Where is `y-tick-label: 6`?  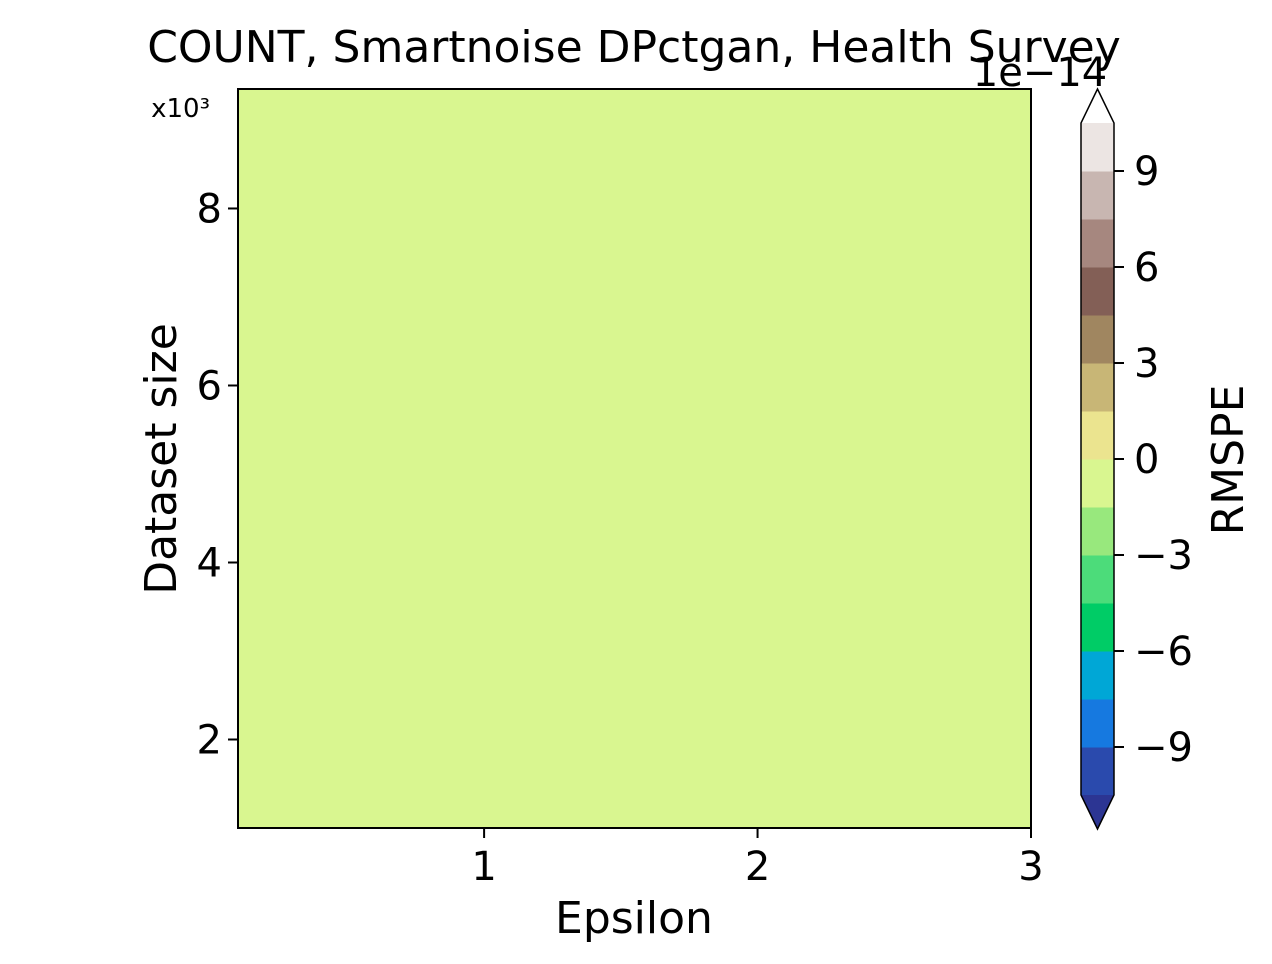 y-tick-label: 6 is located at coordinates (209, 386).